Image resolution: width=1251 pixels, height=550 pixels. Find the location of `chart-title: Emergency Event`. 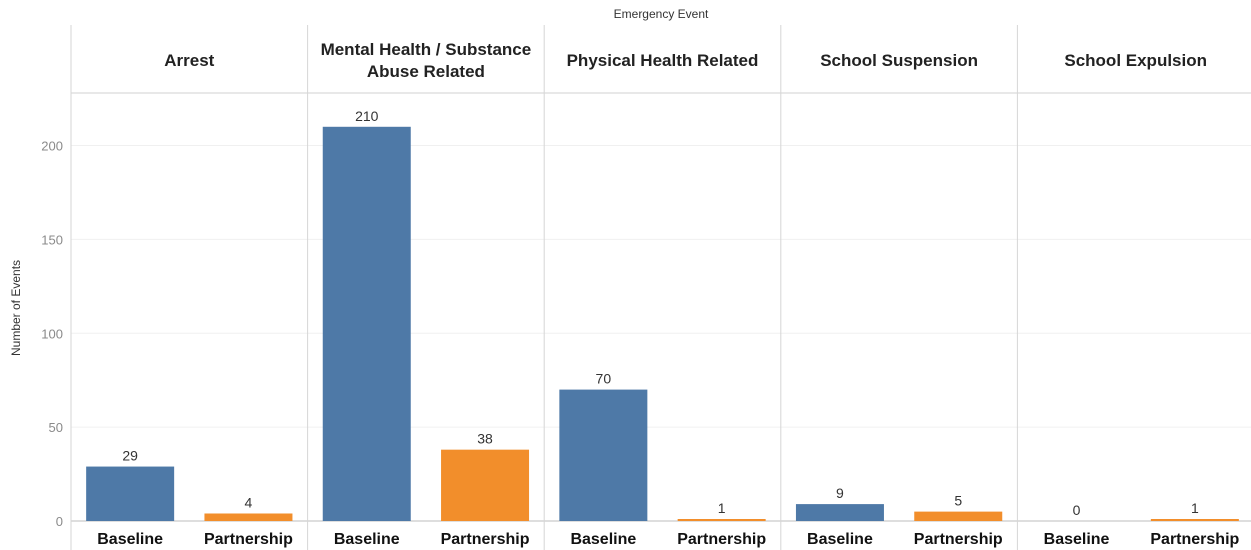

chart-title: Emergency Event is located at coordinates (661, 14).